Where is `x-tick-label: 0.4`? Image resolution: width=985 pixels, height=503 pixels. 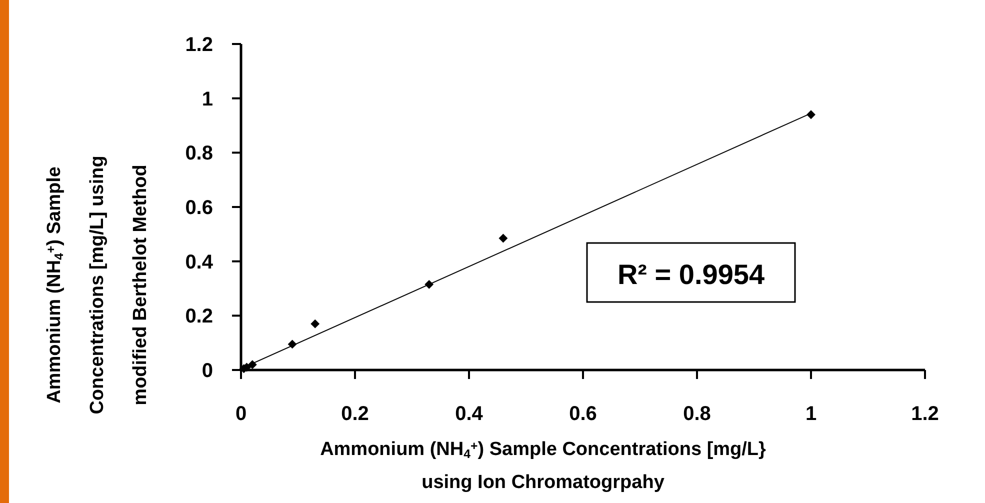 x-tick-label: 0.4 is located at coordinates (469, 414).